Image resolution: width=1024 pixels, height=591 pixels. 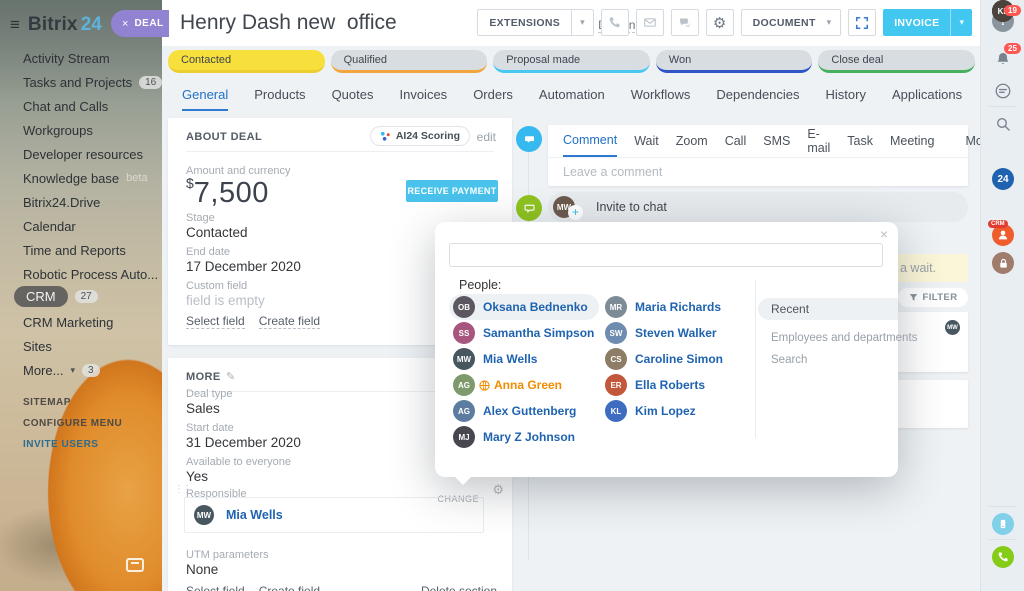 I want to click on invoice-dropdown: ▾, so click(x=961, y=22).